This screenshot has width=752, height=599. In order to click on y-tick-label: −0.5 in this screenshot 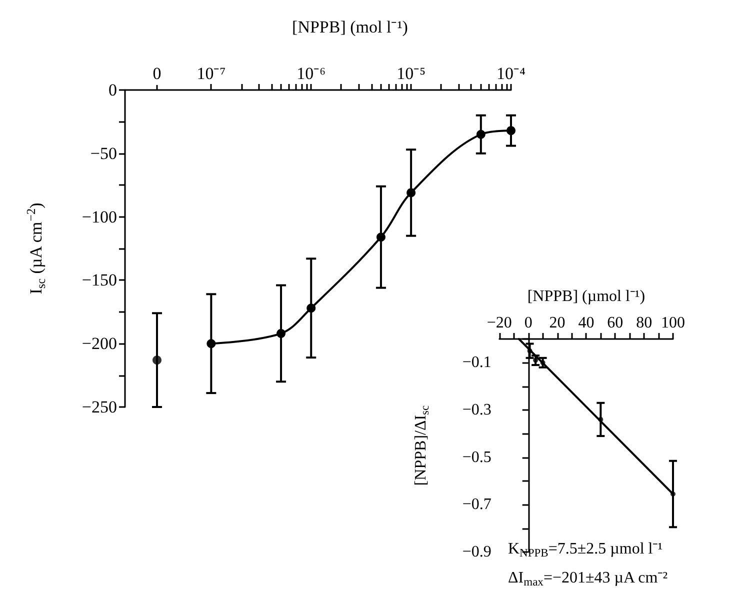, I will do `click(477, 457)`.